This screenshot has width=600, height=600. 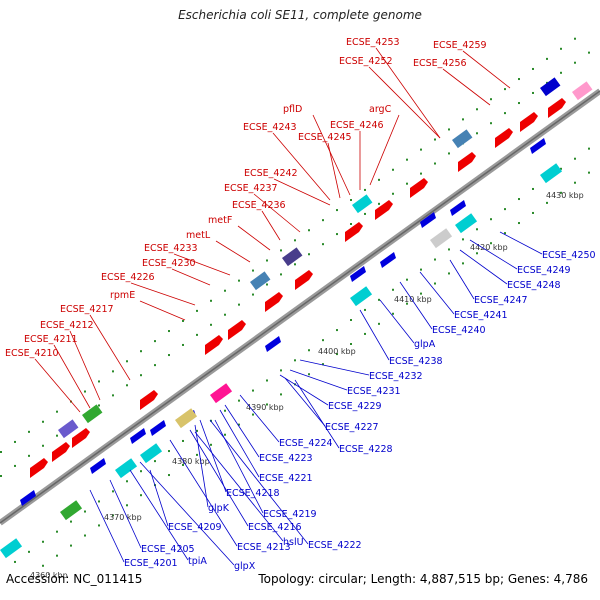 I want to click on kbp-tick-label: 4360 kbp, so click(x=49, y=575).